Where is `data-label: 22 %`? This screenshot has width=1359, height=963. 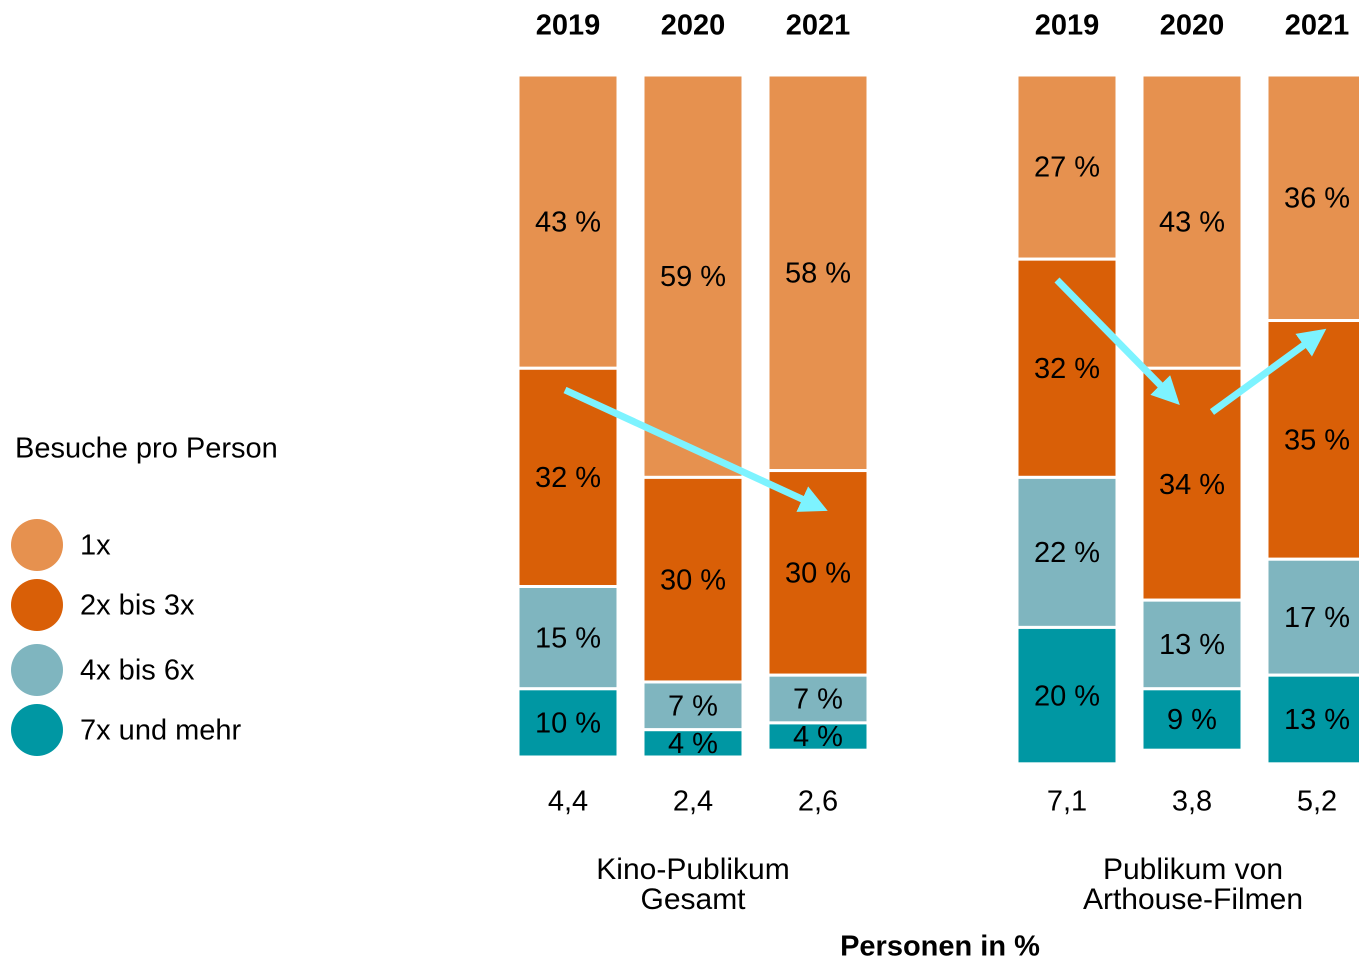 data-label: 22 % is located at coordinates (1067, 553).